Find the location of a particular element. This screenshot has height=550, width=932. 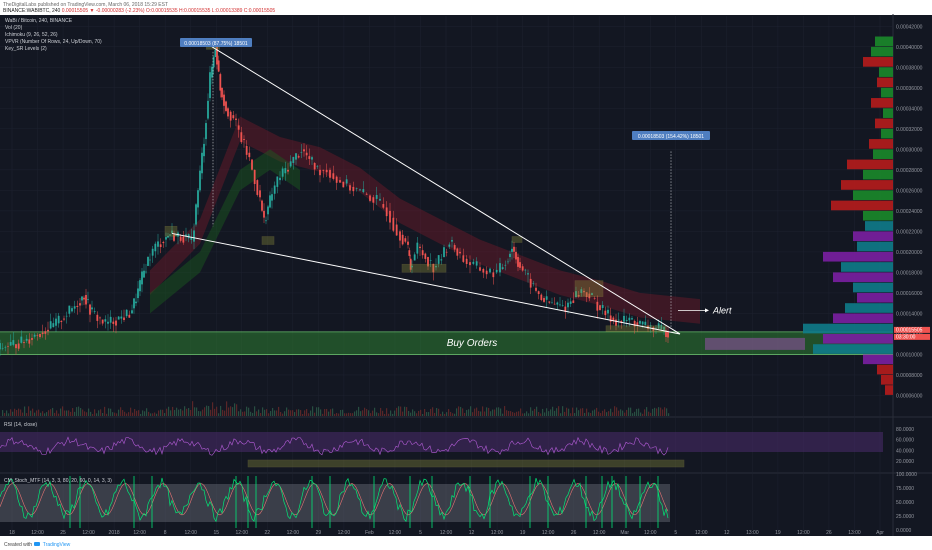

price-tick-label: 0.00028000 is located at coordinates (909, 171).